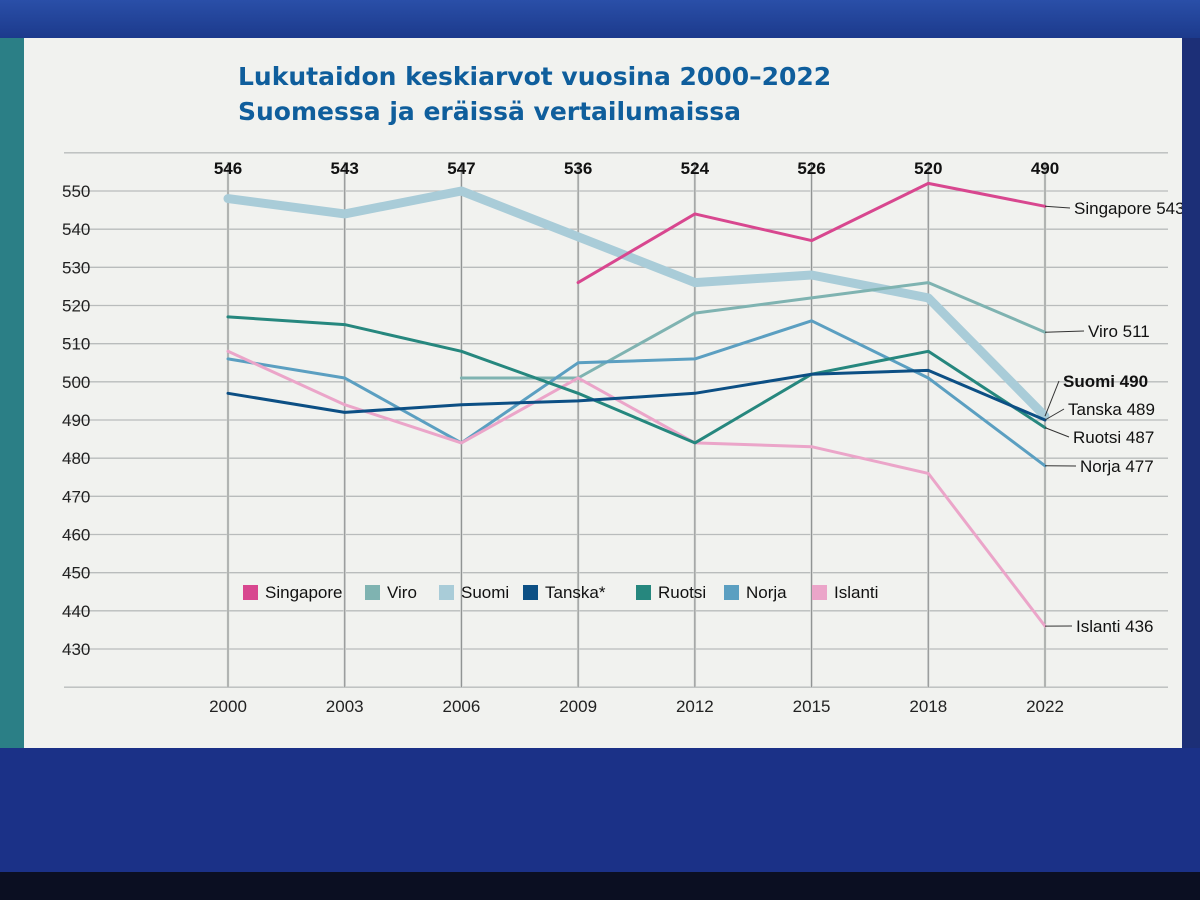 This screenshot has width=1200, height=900. I want to click on series-line-tanska, so click(636, 395).